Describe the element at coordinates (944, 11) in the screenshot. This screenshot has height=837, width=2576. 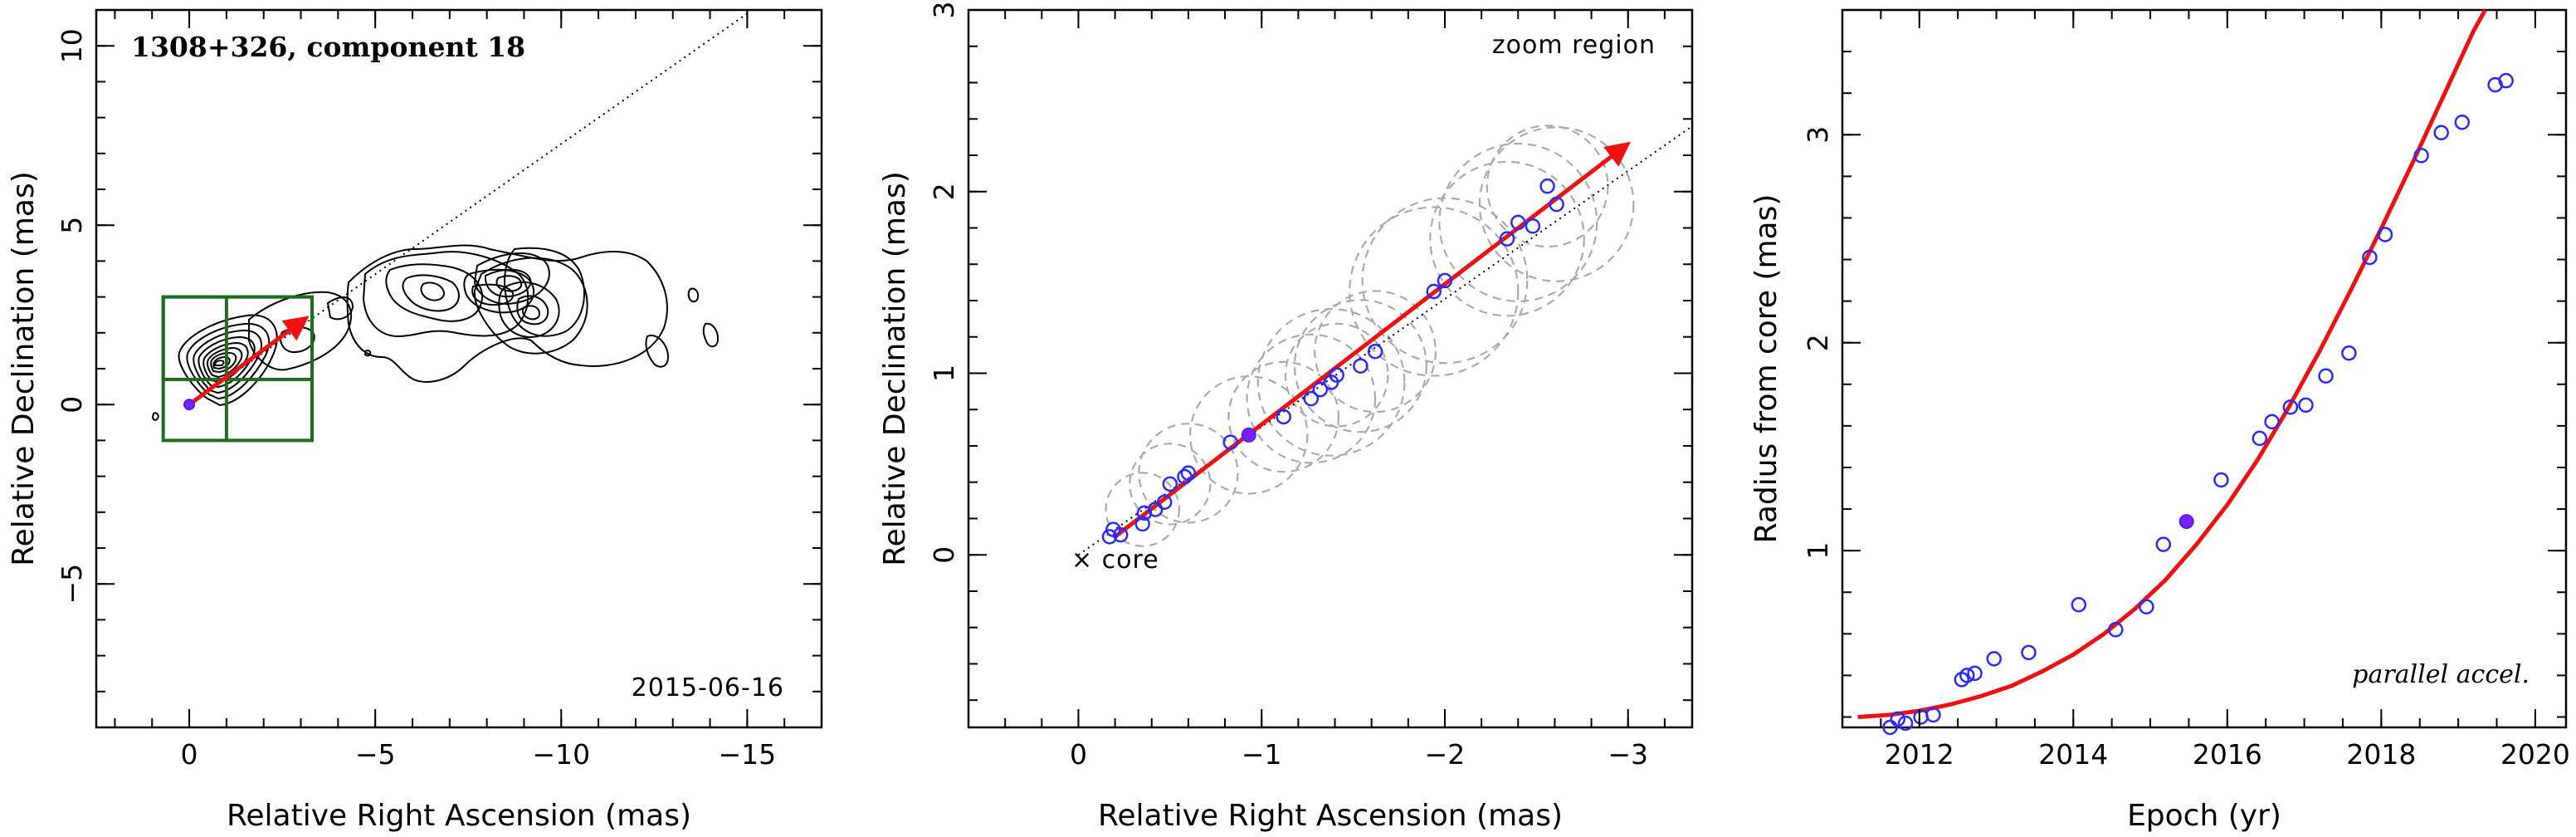
I see `panel2-y-tick-label: 3` at that location.